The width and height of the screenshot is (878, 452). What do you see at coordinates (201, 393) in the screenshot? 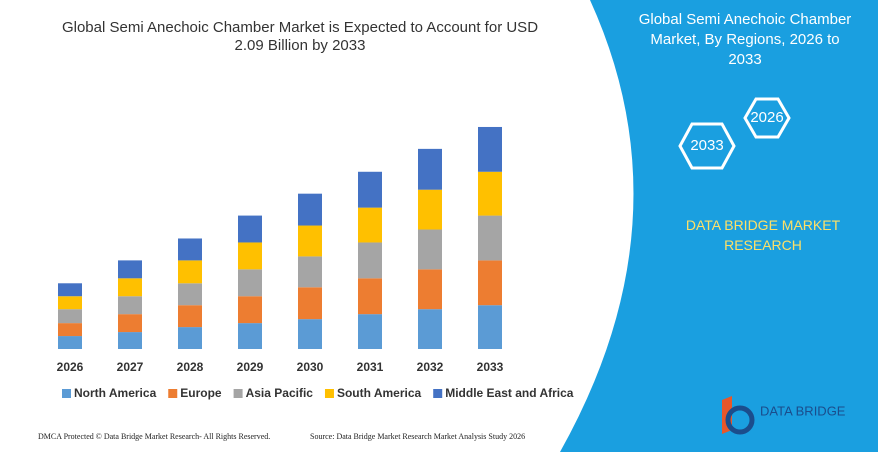
I see `legend-label: Europe` at bounding box center [201, 393].